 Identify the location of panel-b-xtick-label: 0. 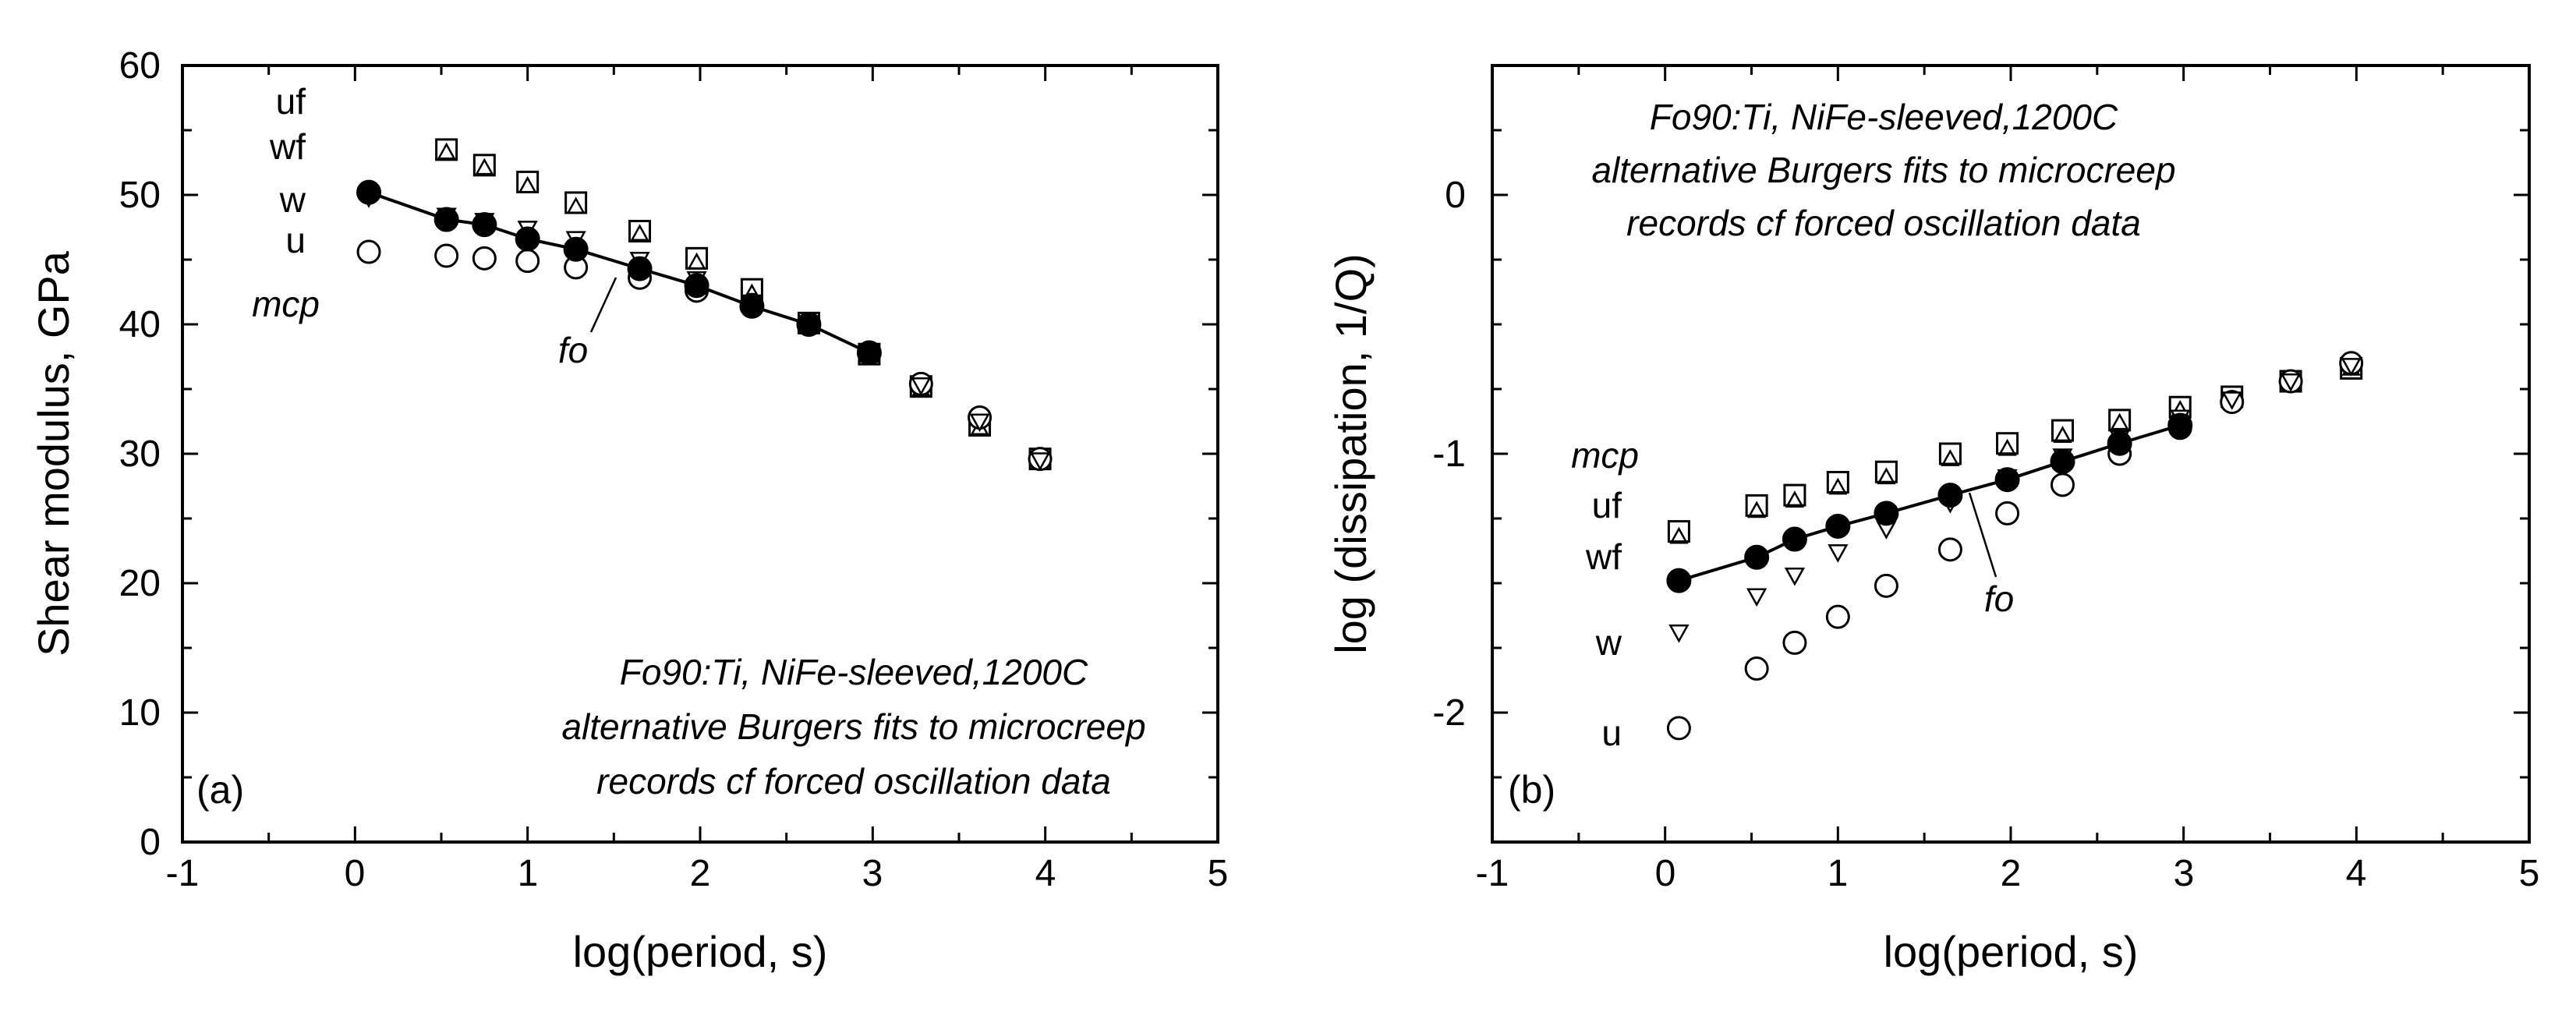
(1665, 873).